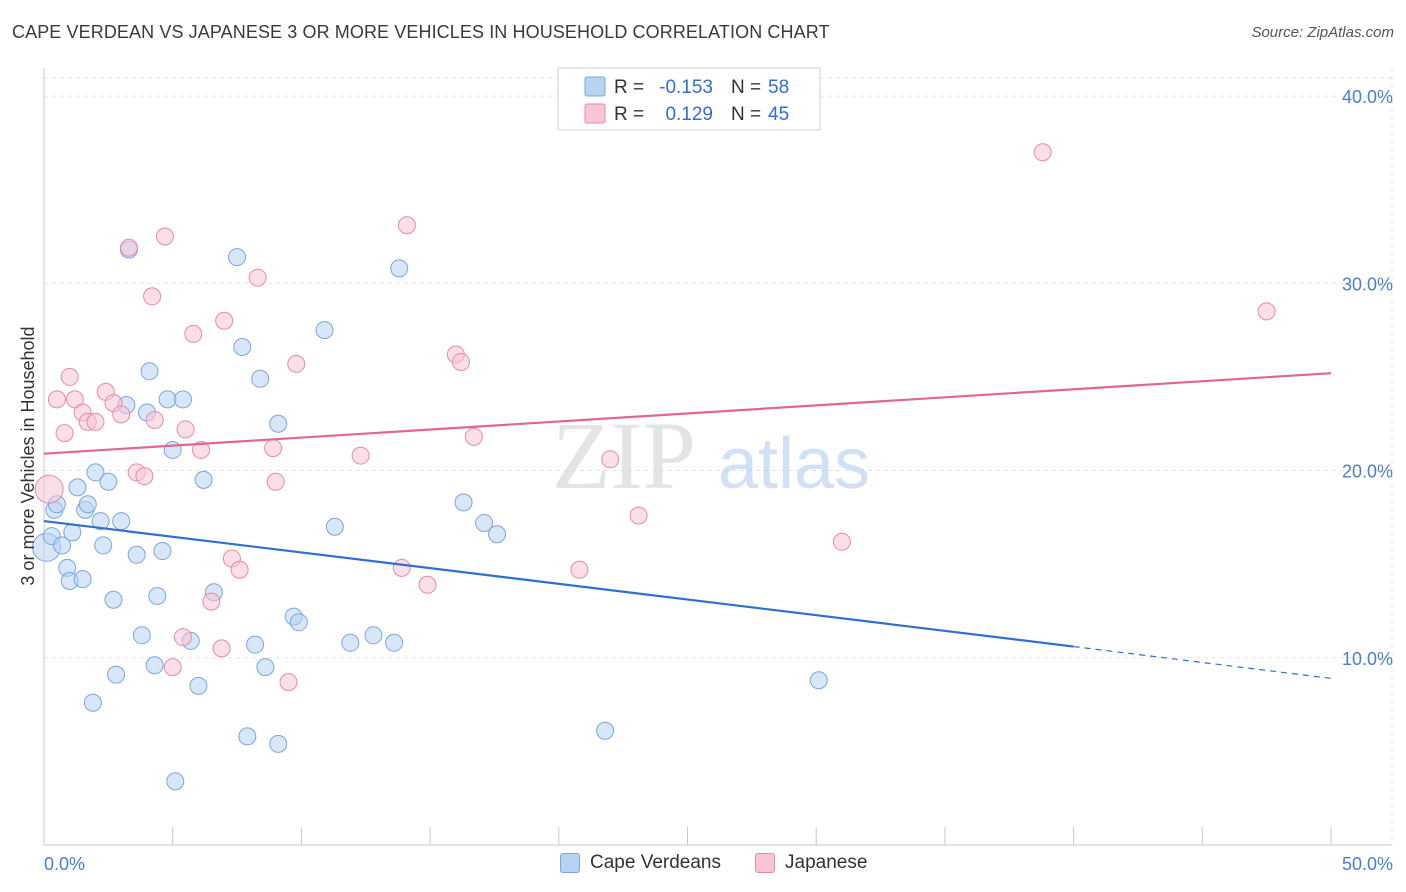  I want to click on legend-n-label-2: N =, so click(746, 114).